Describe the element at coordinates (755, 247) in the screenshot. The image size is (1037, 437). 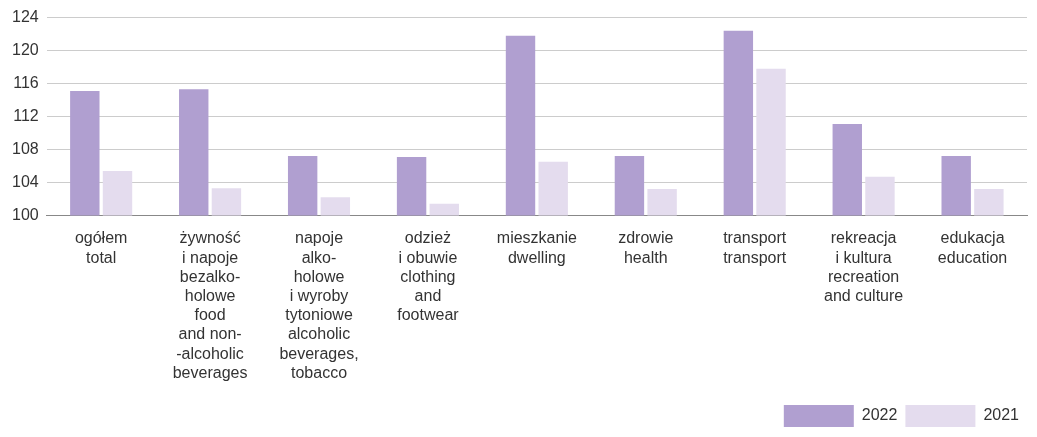
I see `x-tick-label: transport transport` at that location.